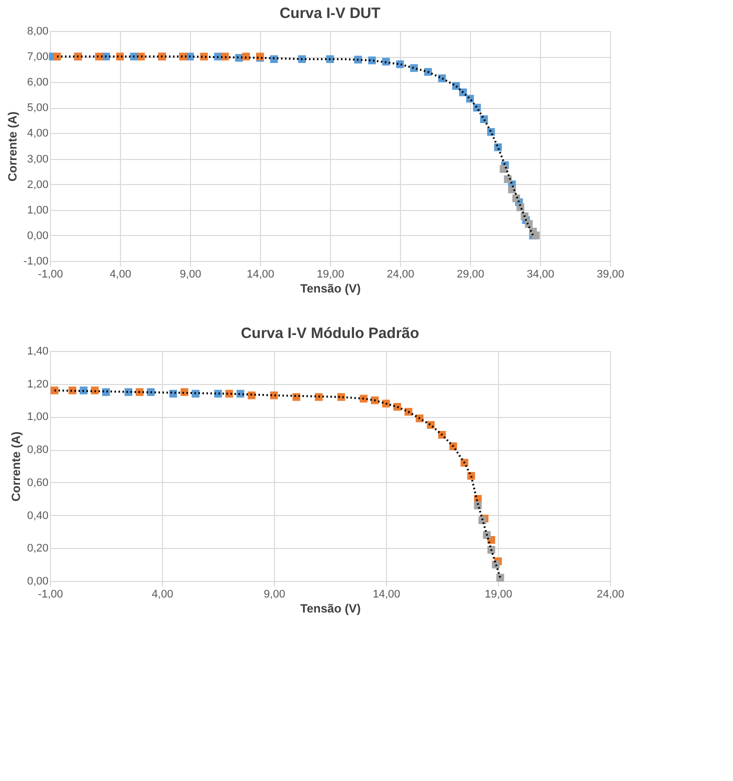 This screenshot has width=733, height=781. I want to click on x-tick-label: 39,00, so click(610, 274).